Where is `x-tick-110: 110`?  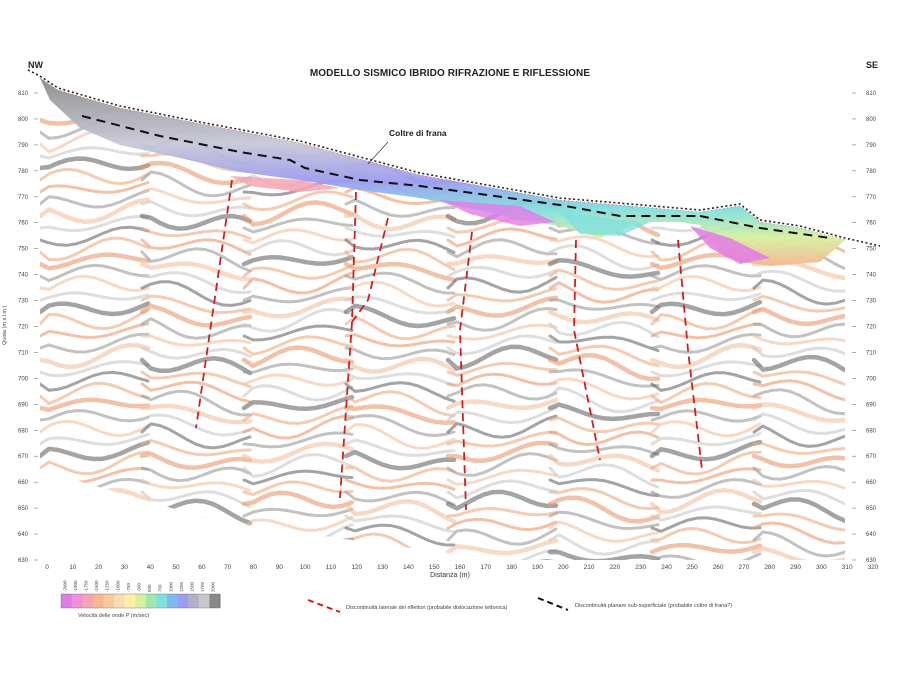
x-tick-110: 110 is located at coordinates (331, 567).